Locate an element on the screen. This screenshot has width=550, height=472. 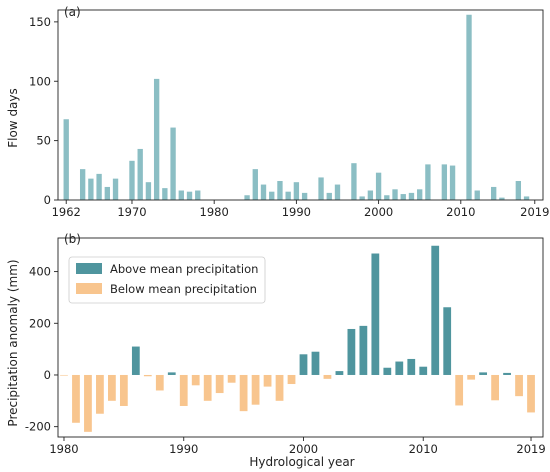
panel-b-bar-1990 is located at coordinates (183, 390).